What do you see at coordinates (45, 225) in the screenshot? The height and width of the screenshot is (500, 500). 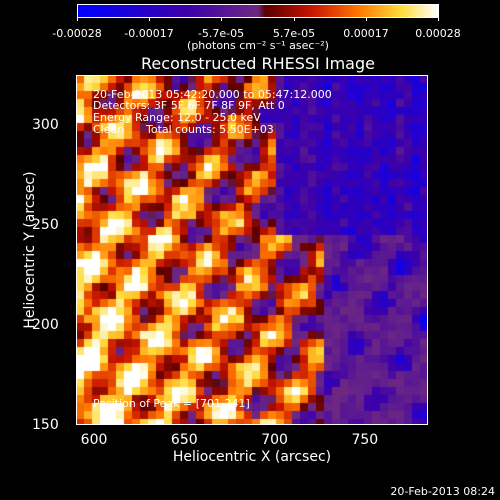 I see `y-tick-label: 250` at bounding box center [45, 225].